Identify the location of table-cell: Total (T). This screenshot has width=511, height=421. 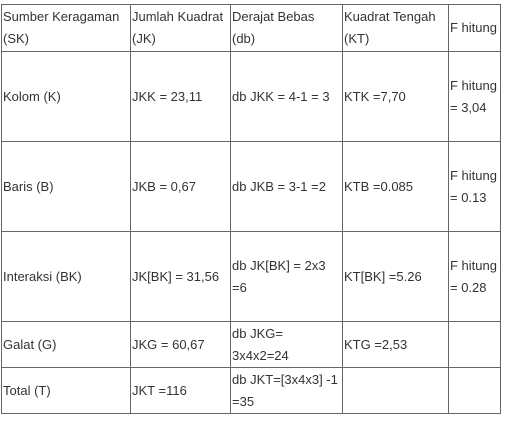
(66, 390).